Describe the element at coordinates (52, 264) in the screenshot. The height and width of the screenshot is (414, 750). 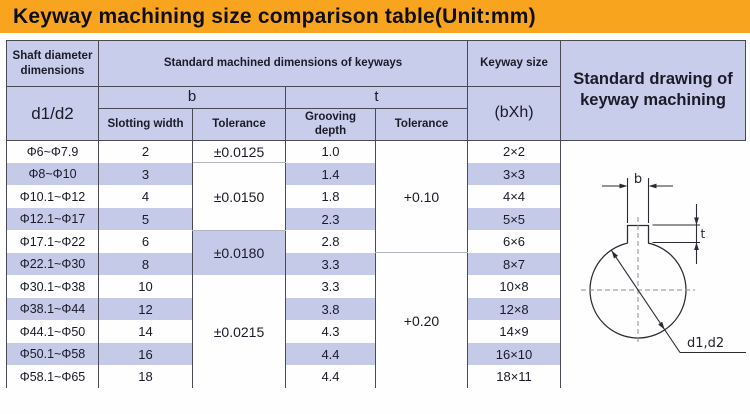
I see `shaft-range-cell: Φ22.1~Φ30` at that location.